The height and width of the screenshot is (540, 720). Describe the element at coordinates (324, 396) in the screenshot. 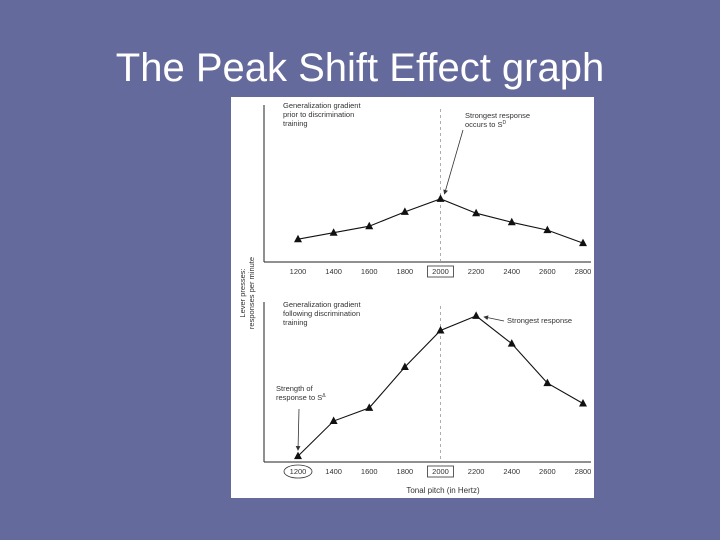

I see `annotation-superscript: Δ` at that location.